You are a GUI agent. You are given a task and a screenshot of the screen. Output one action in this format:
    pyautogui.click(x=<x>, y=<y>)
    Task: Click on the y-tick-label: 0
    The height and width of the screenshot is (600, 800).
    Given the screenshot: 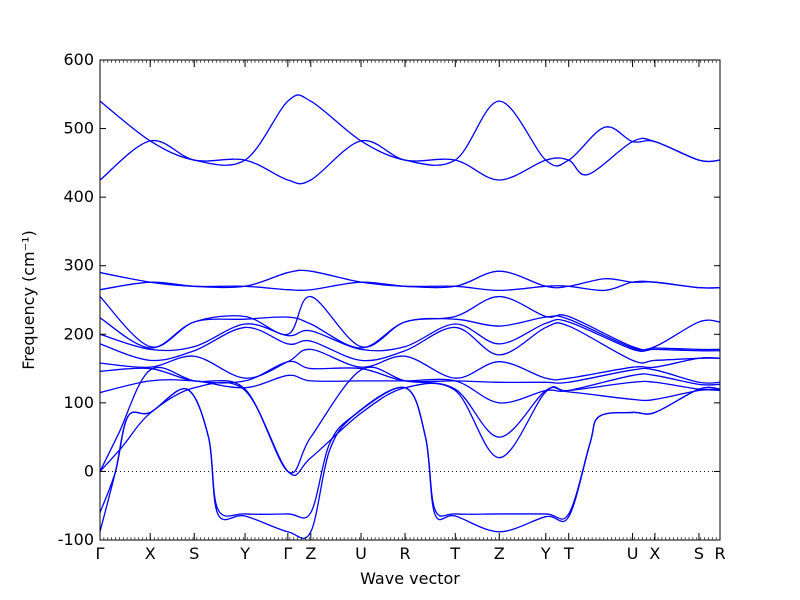 What is the action you would take?
    pyautogui.click(x=89, y=470)
    